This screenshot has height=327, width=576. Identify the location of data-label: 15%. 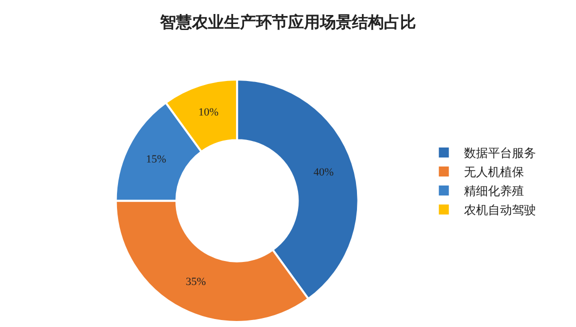
(156, 159).